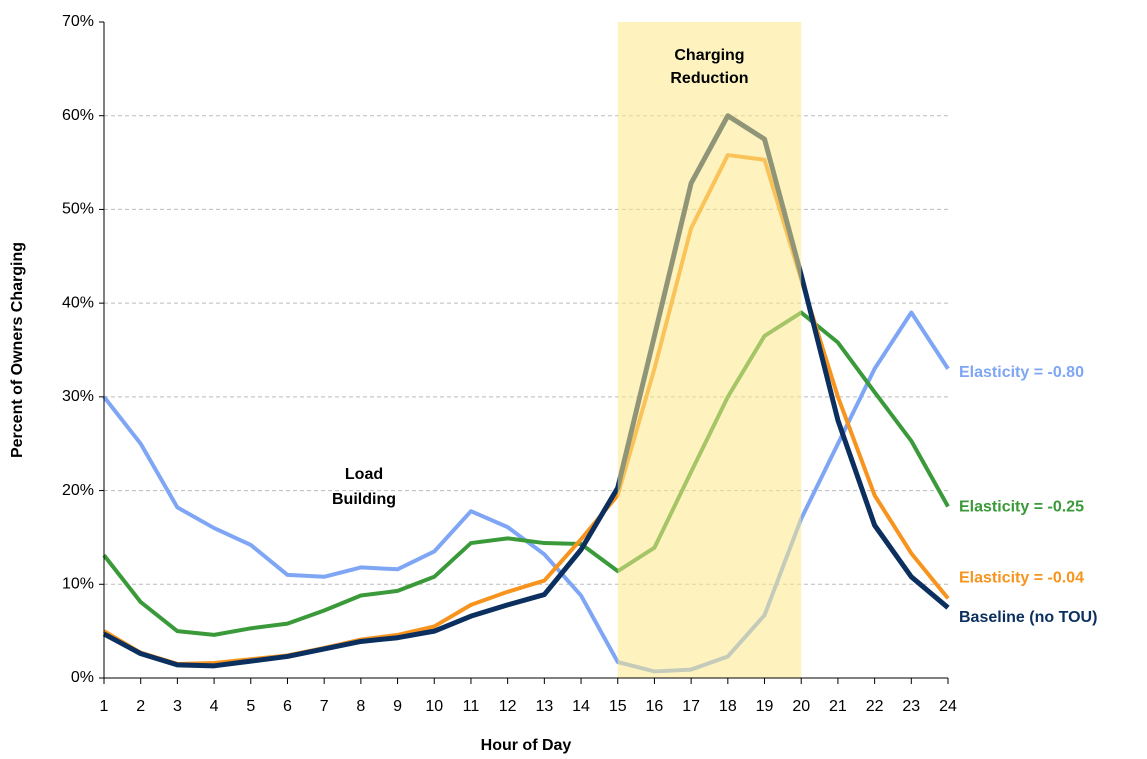 This screenshot has height=759, width=1147. Describe the element at coordinates (78, 115) in the screenshot. I see `y-tick-label: 60%` at that location.